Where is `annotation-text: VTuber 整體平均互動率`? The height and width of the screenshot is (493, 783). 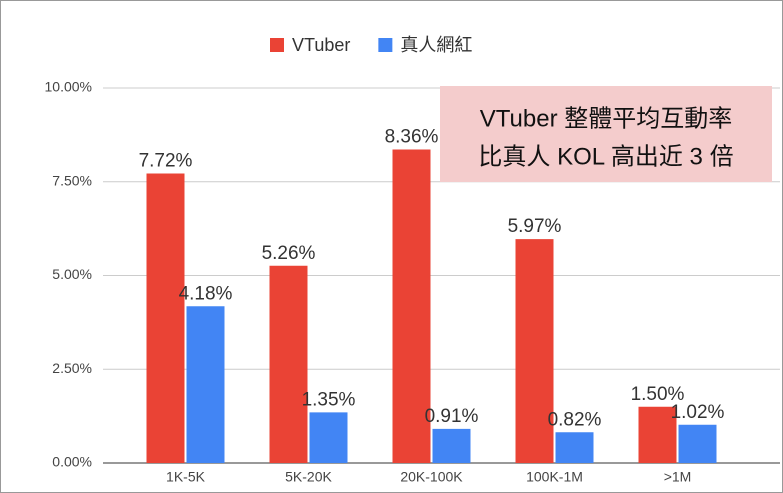
annotation-text: VTuber 整體平均互動率 is located at coordinates (606, 118).